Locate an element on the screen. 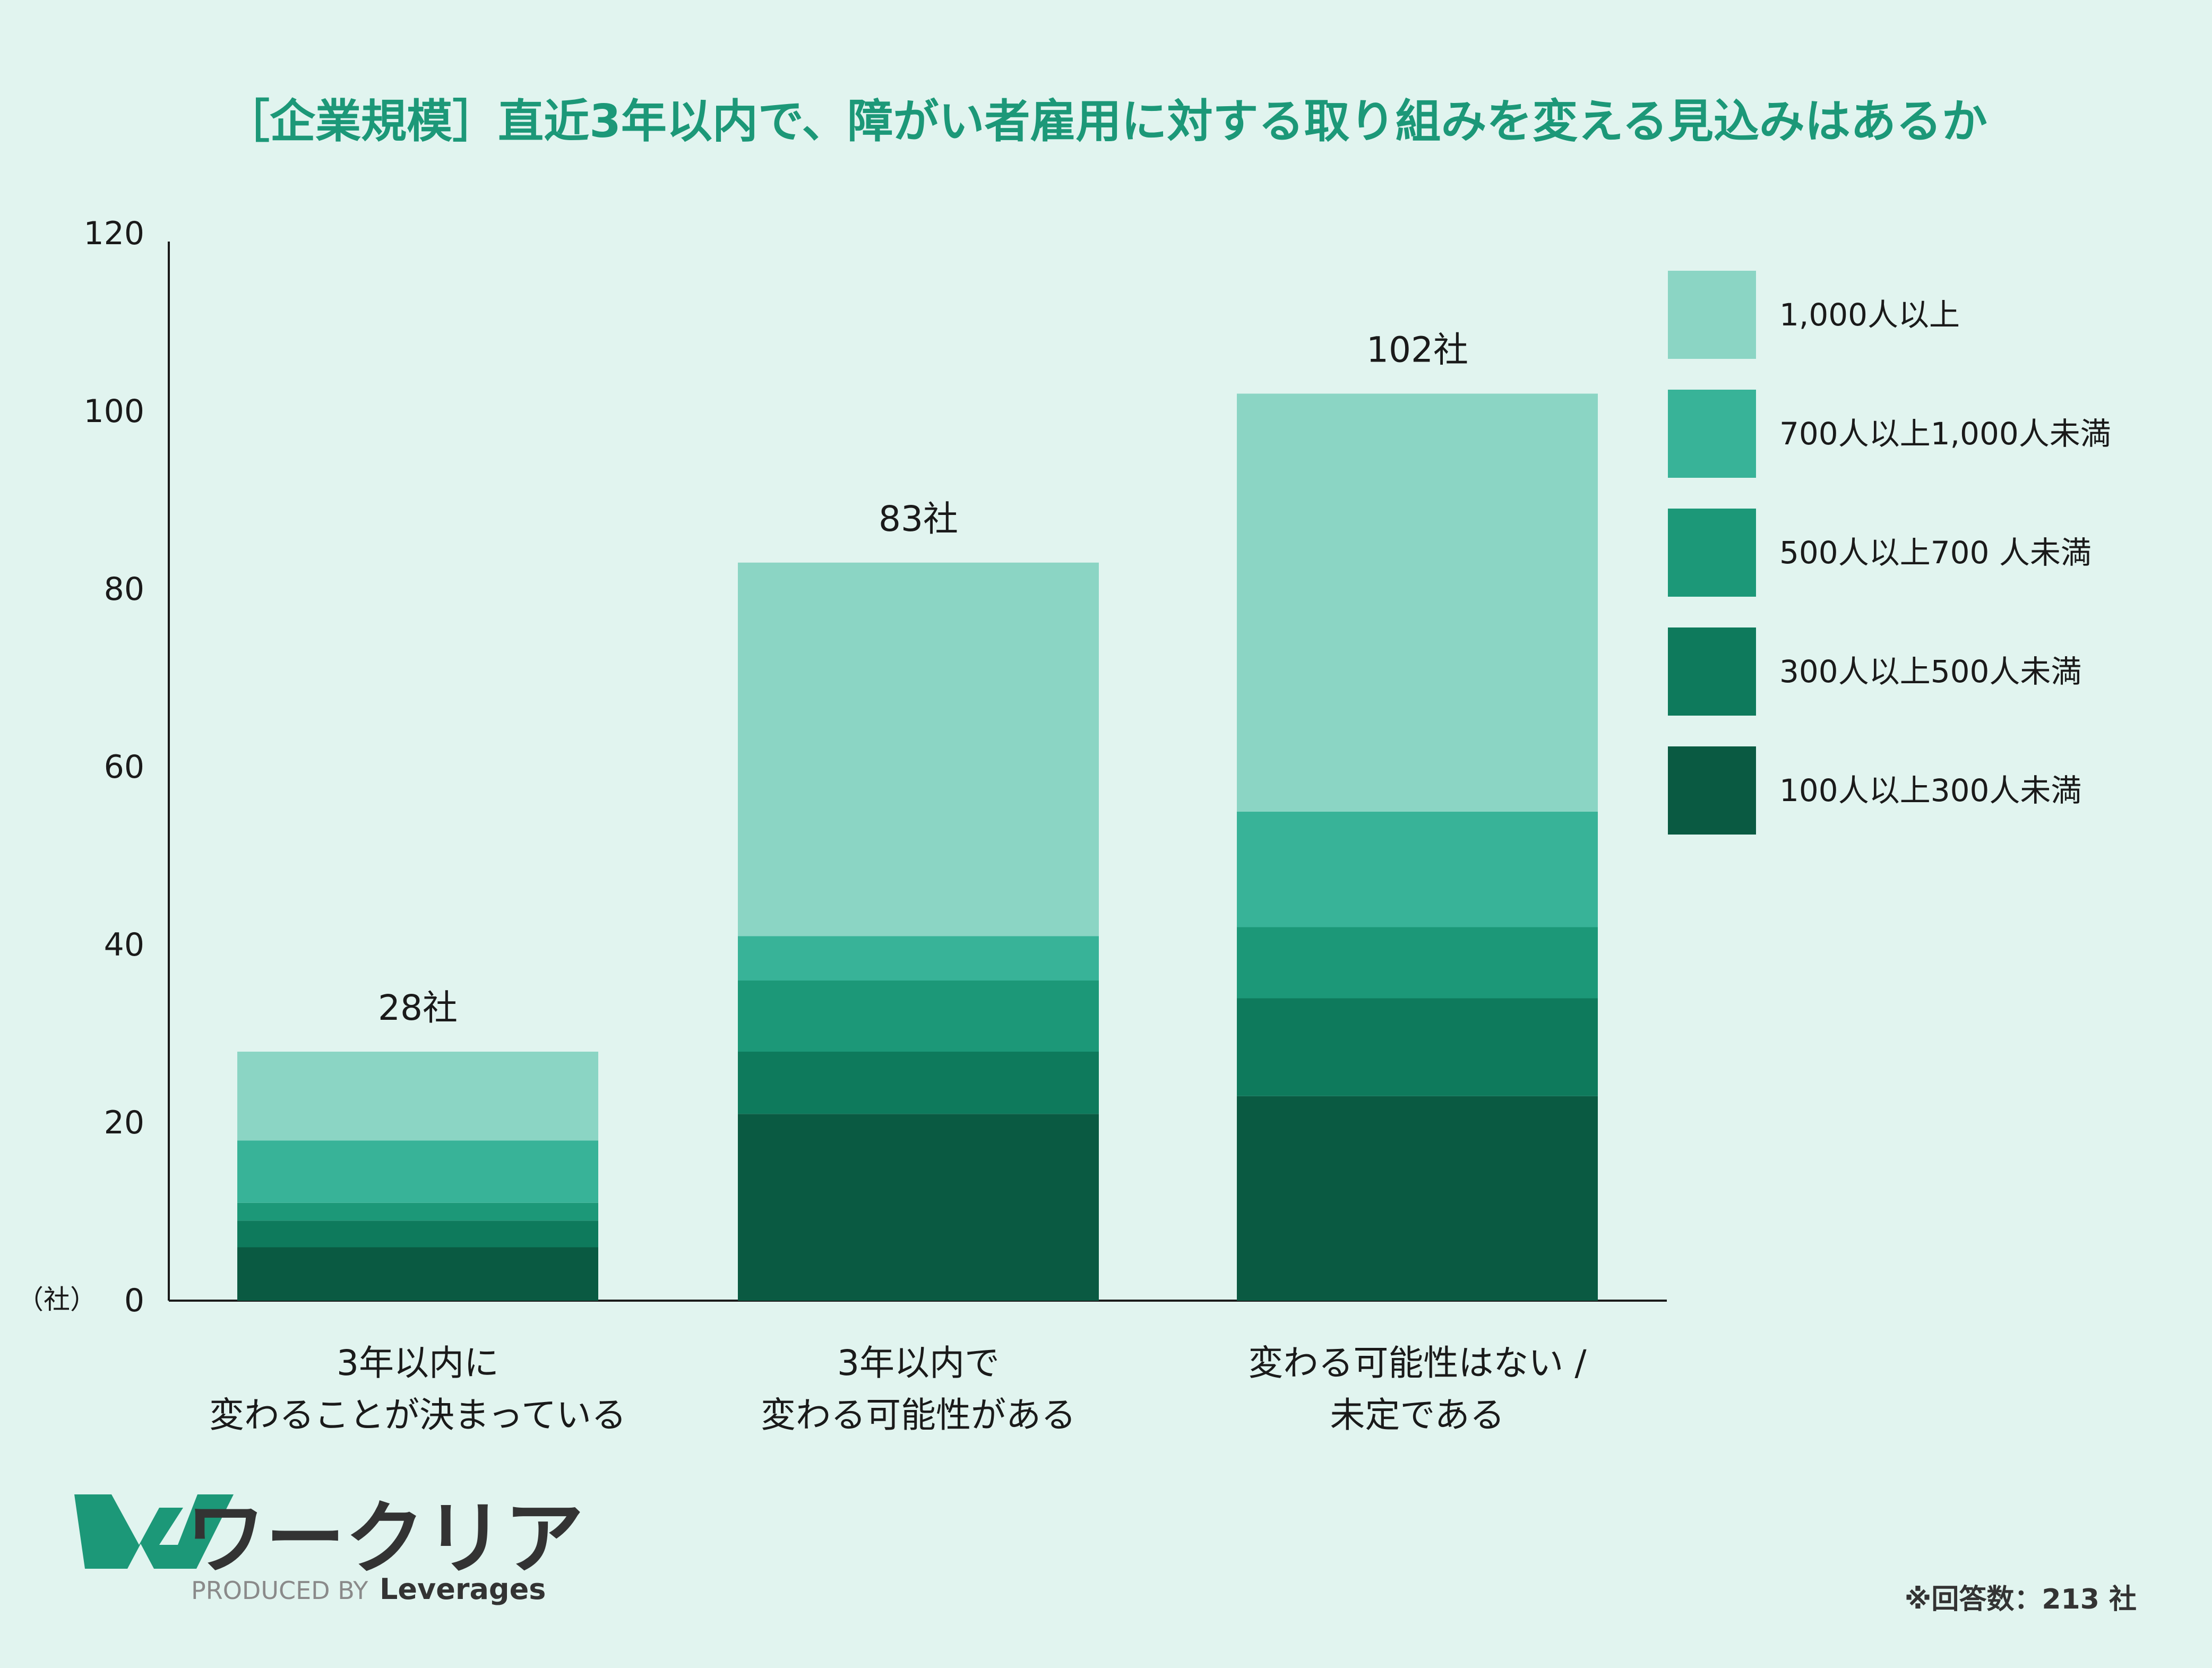 This screenshot has height=1668, width=2212. logo-text: ワークリア is located at coordinates (385, 1539).